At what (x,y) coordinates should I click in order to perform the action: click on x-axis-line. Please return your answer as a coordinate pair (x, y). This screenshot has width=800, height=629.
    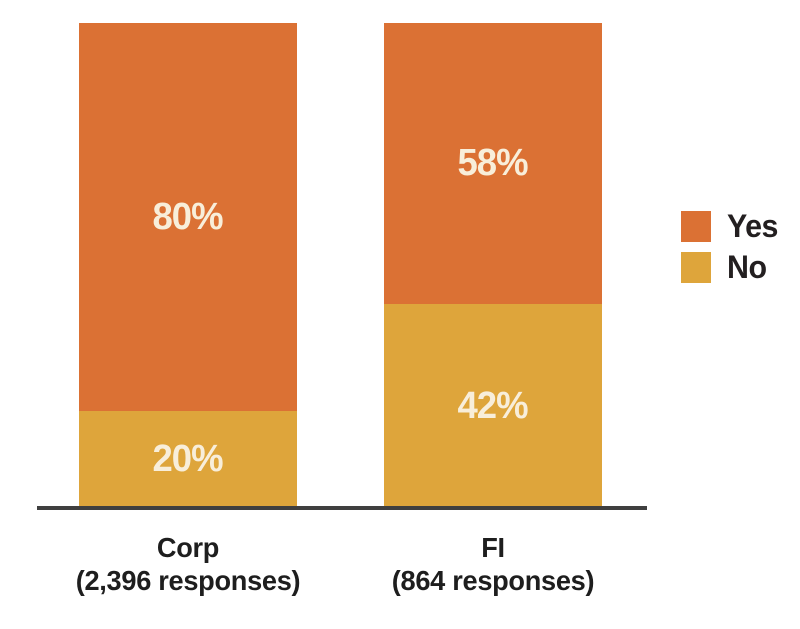
    Looking at the image, I should click on (342, 508).